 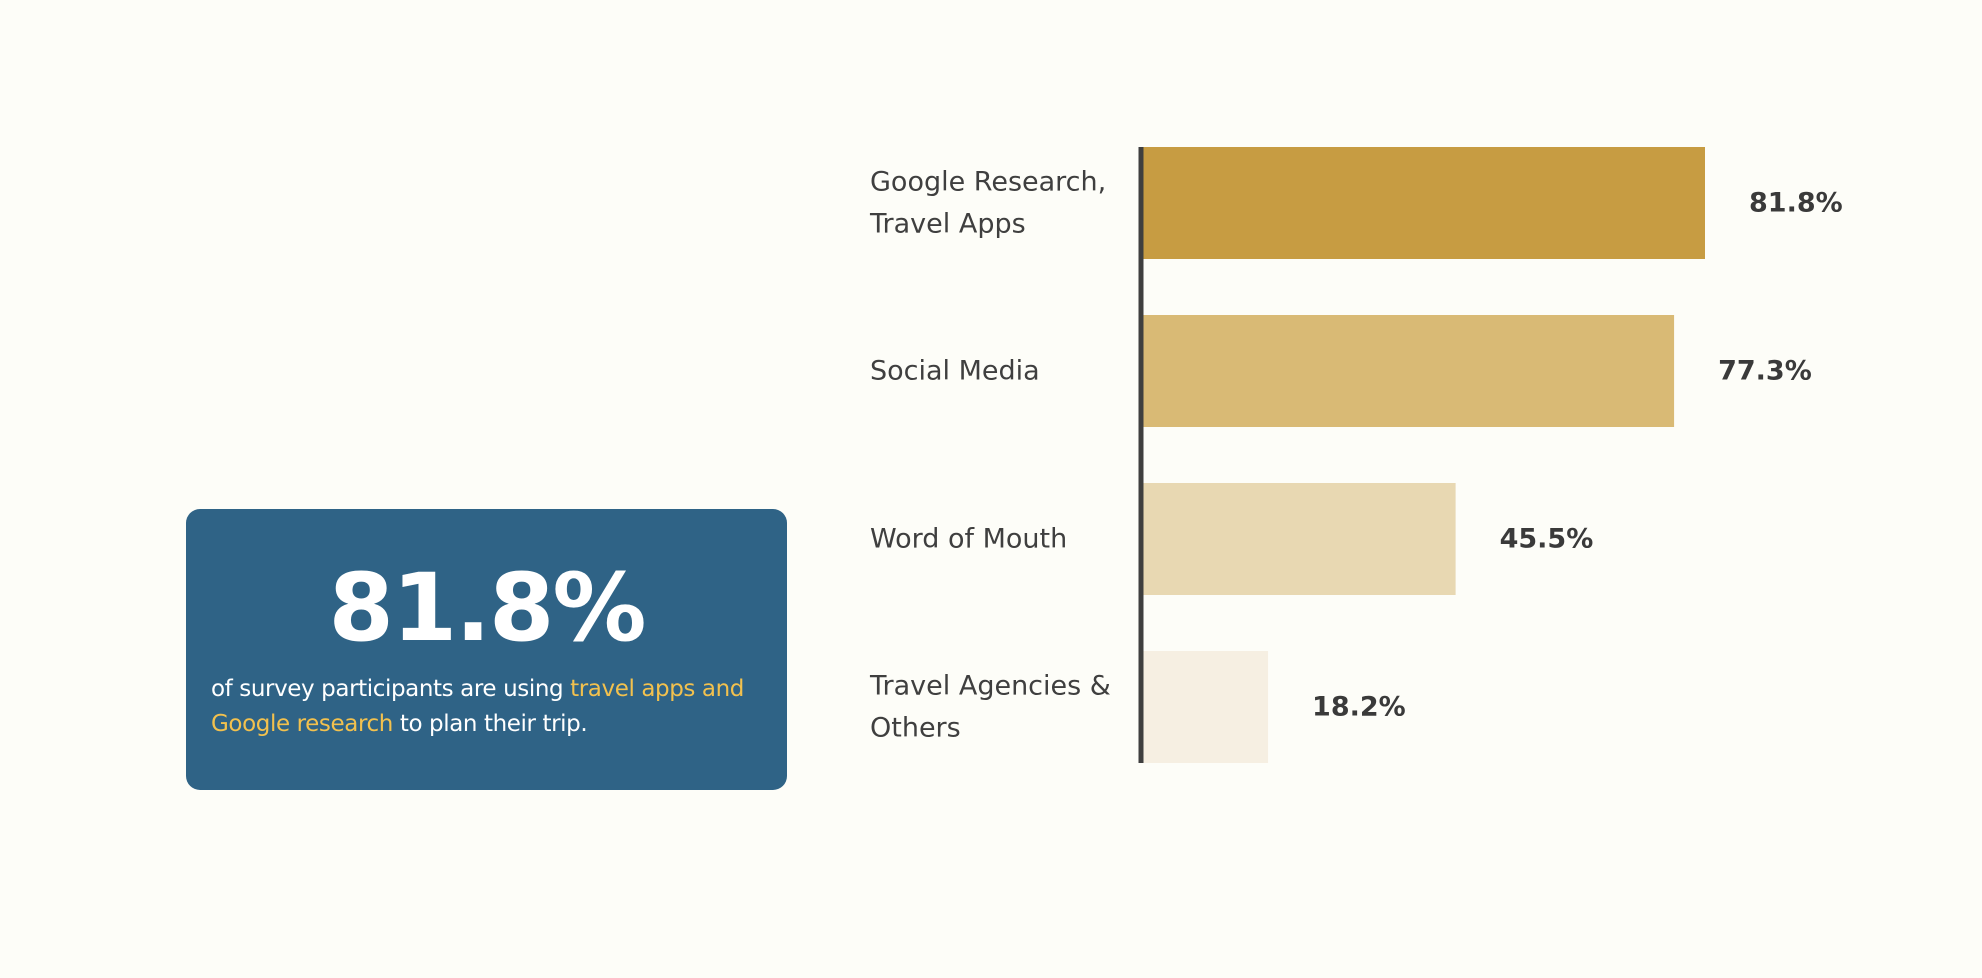 What do you see at coordinates (990, 686) in the screenshot?
I see `category-label: Travel Agencies &` at bounding box center [990, 686].